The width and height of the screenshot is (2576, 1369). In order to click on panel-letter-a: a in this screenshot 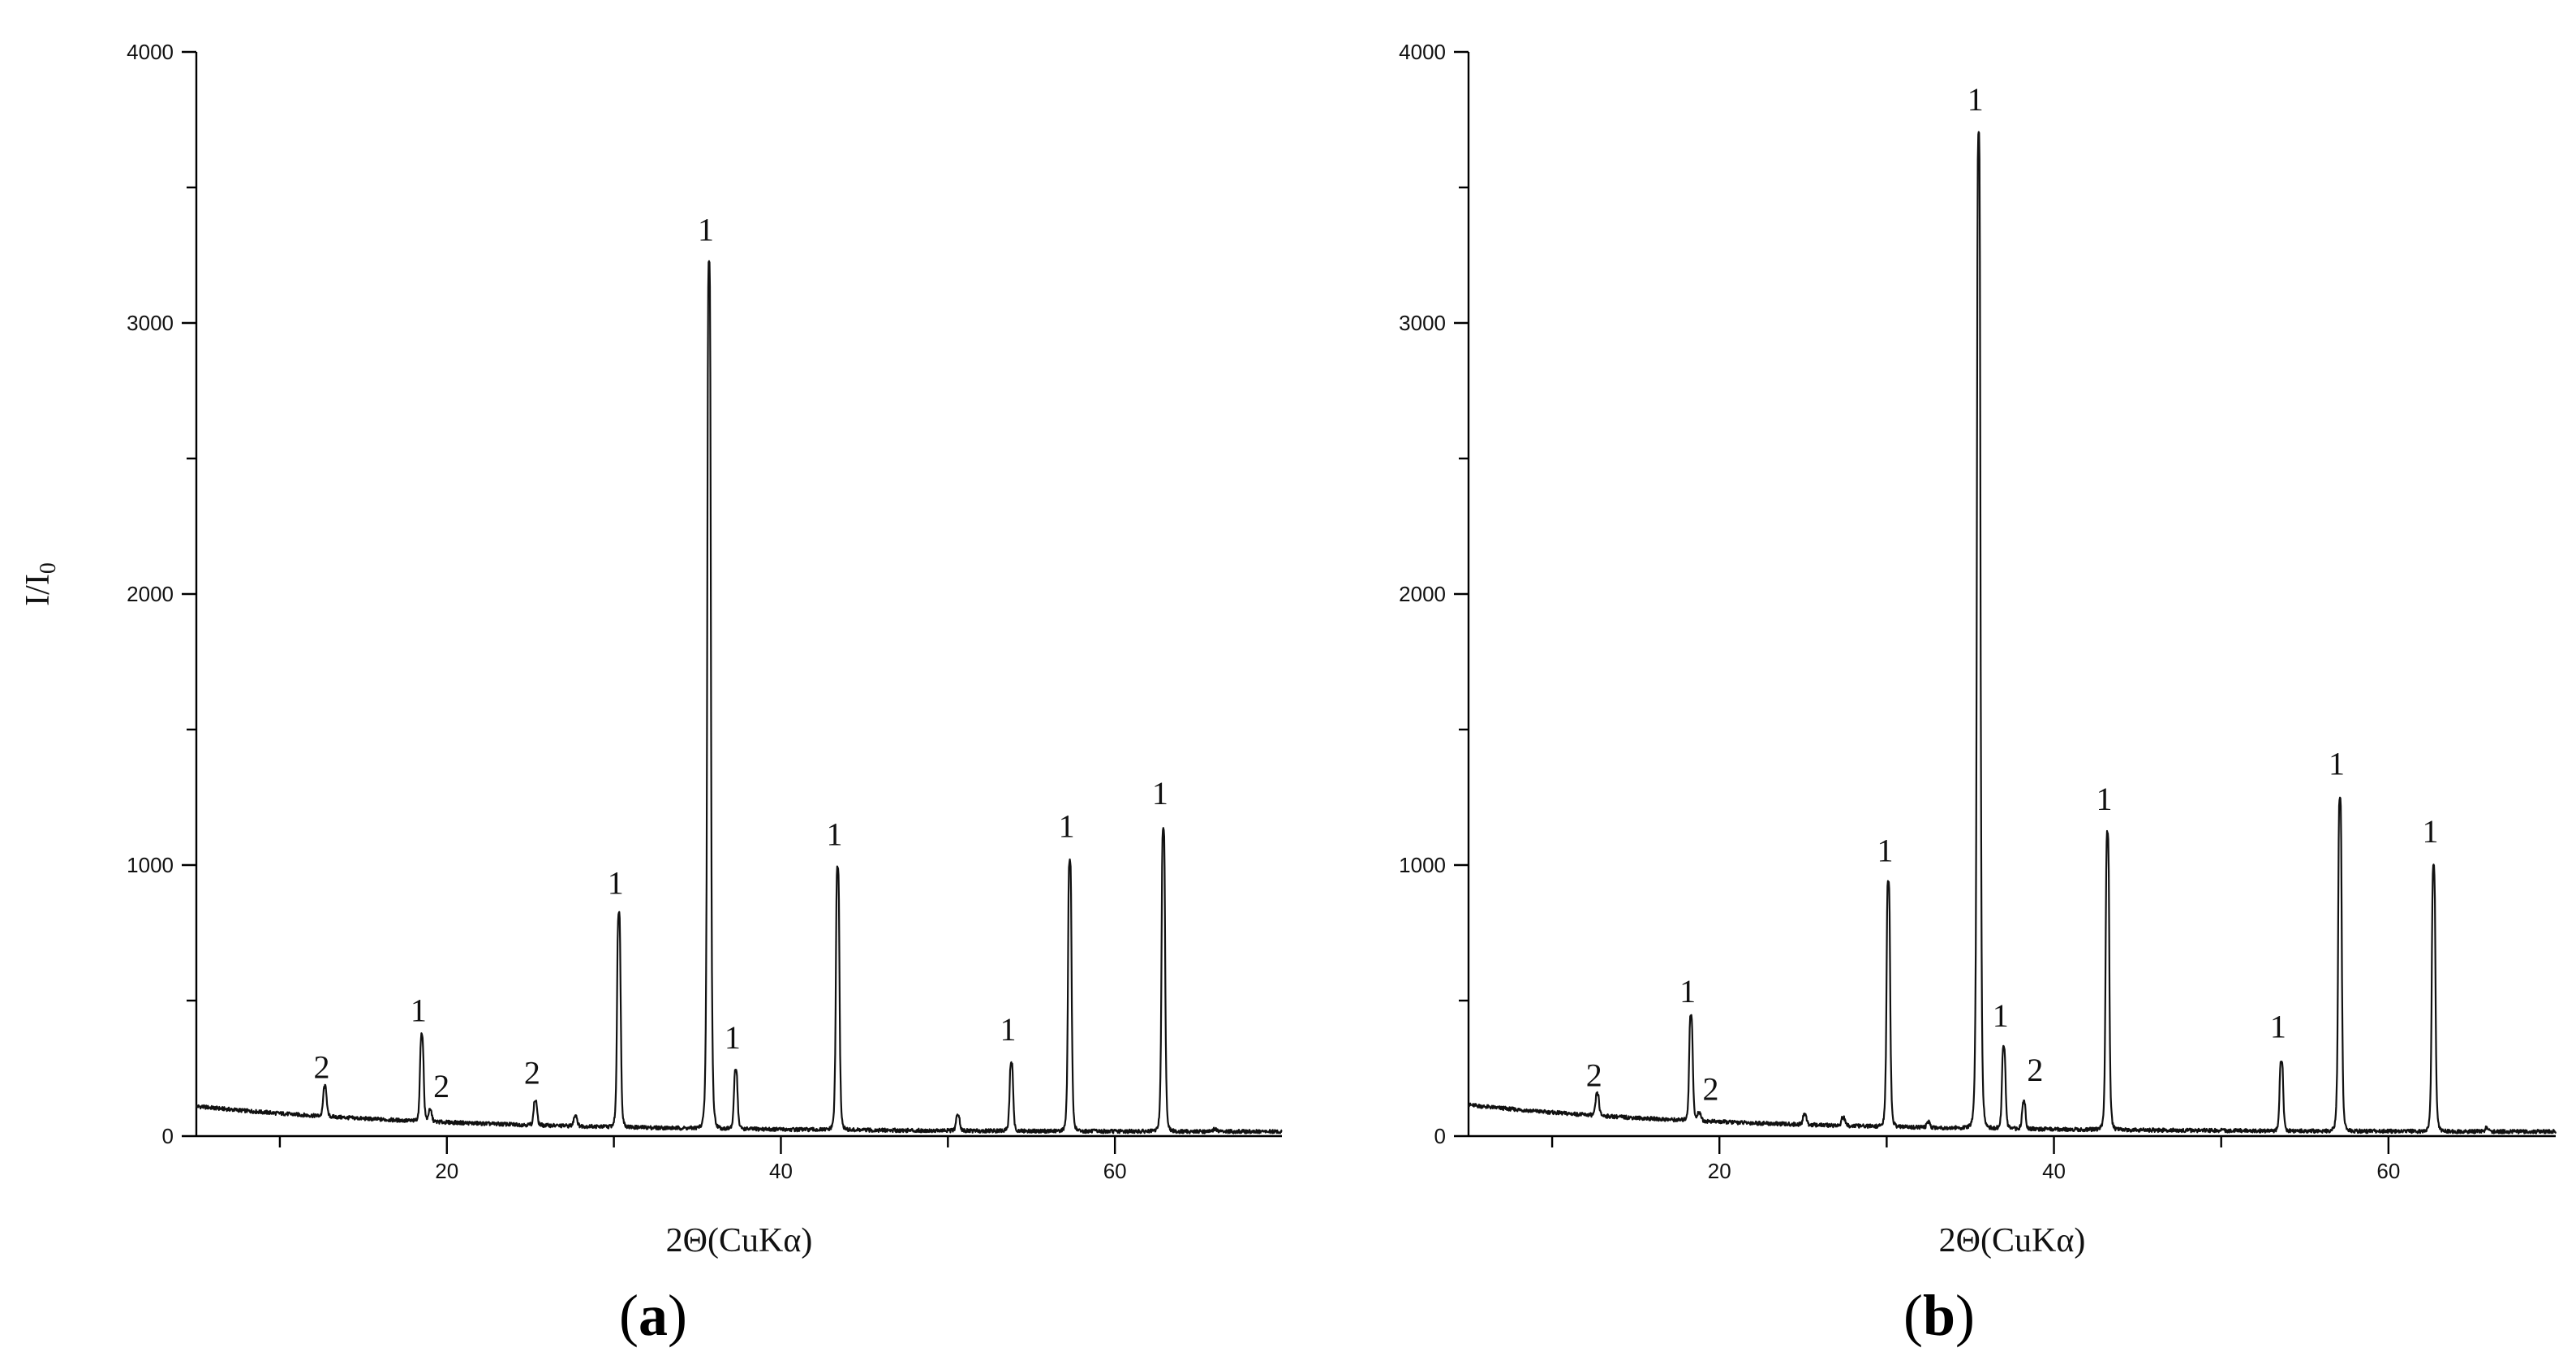, I will do `click(653, 1315)`.